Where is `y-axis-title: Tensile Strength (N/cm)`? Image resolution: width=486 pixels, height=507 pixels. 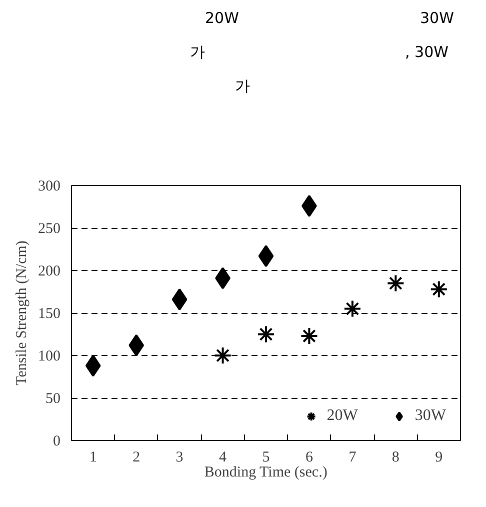 y-axis-title: Tensile Strength (N/cm) is located at coordinates (22, 313).